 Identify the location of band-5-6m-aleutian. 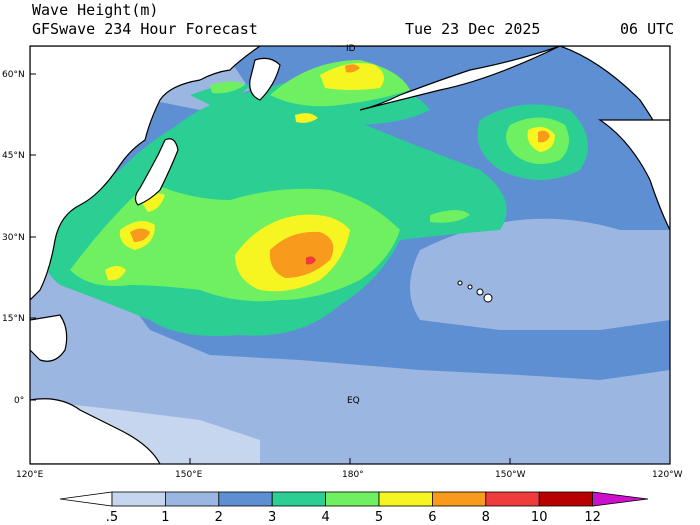
(306, 118).